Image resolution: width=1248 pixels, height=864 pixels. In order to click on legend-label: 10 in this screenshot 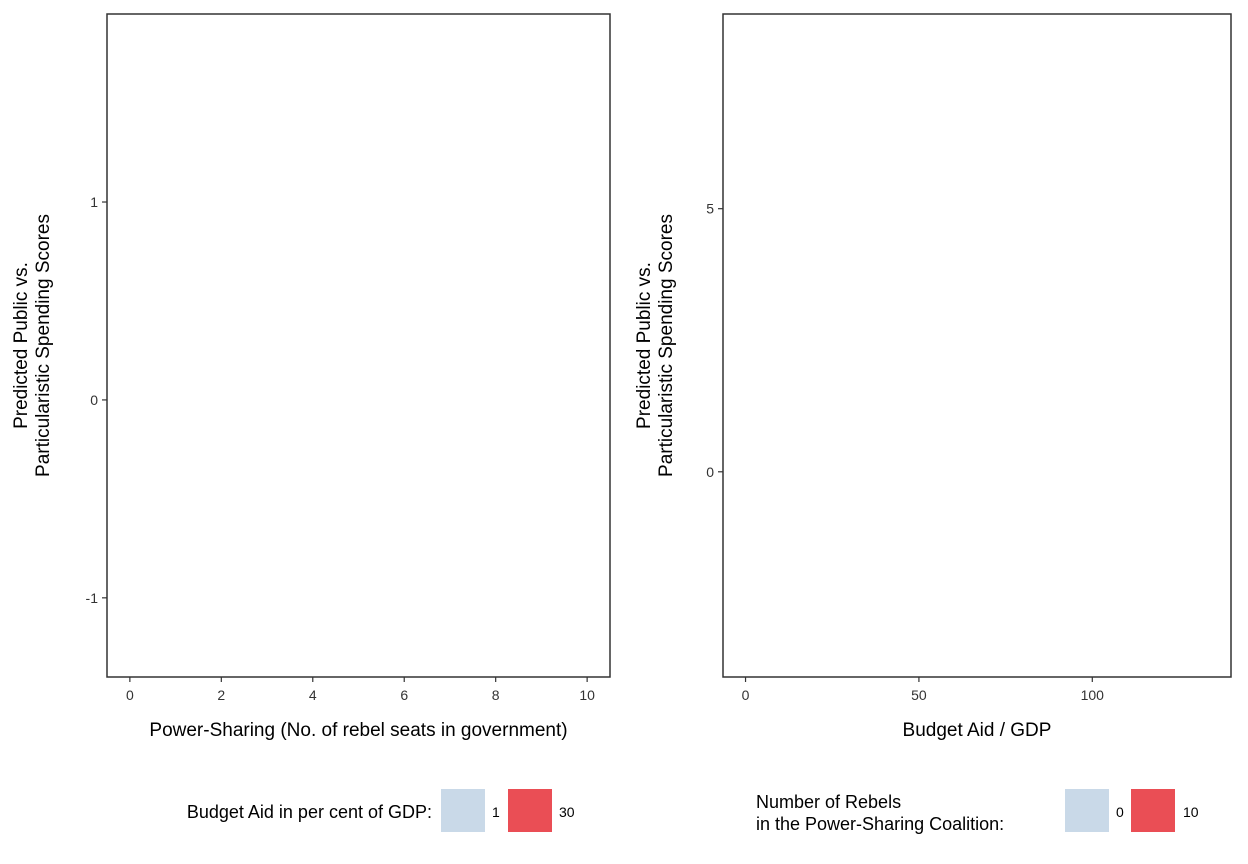, I will do `click(1191, 812)`.